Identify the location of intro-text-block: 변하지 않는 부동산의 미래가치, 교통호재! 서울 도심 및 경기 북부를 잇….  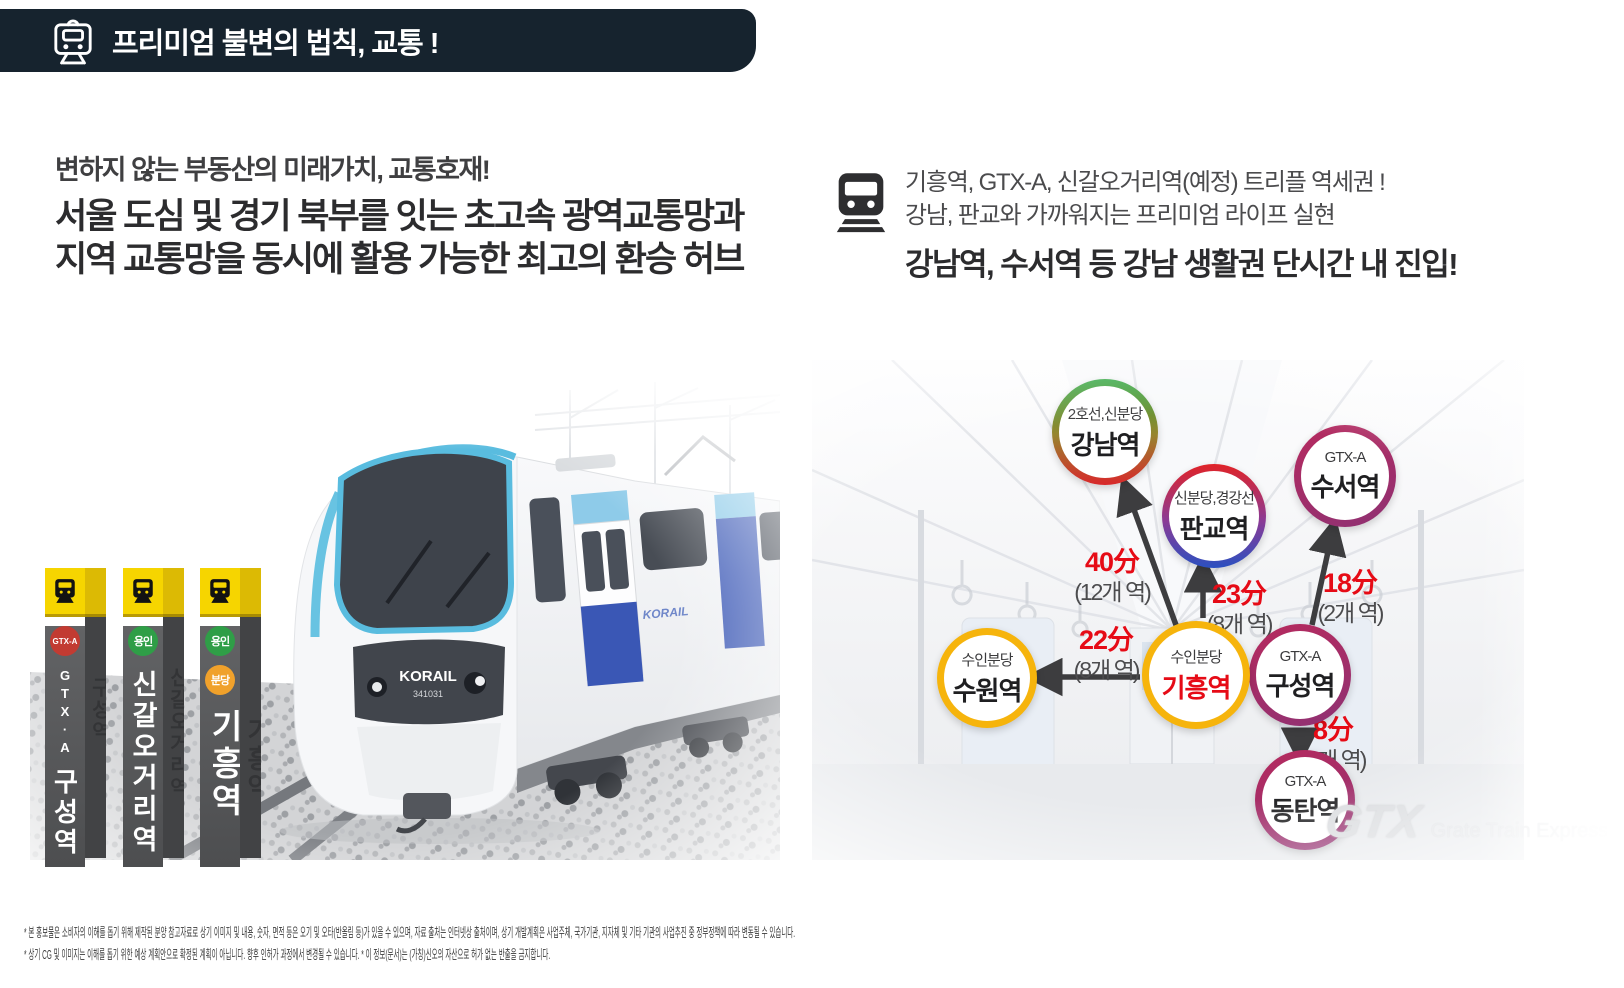
(400, 214).